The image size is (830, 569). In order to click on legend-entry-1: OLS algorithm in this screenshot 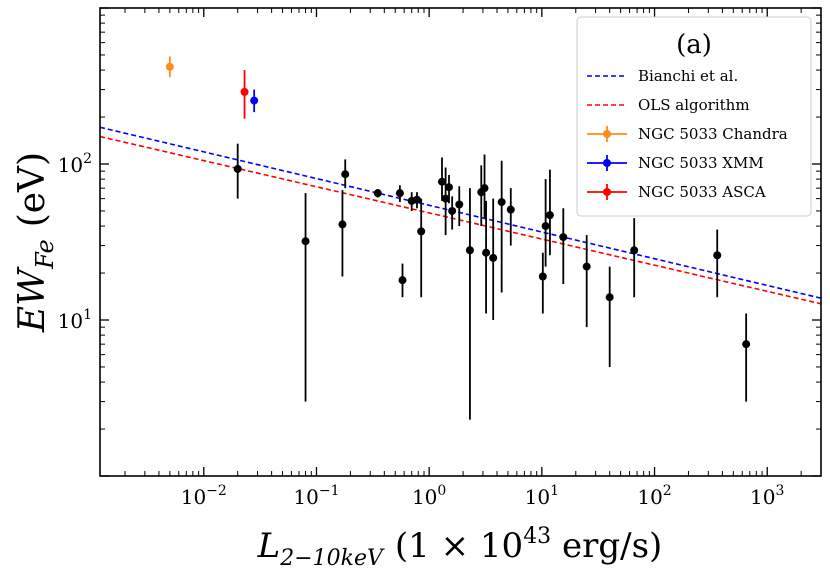, I will do `click(668, 105)`.